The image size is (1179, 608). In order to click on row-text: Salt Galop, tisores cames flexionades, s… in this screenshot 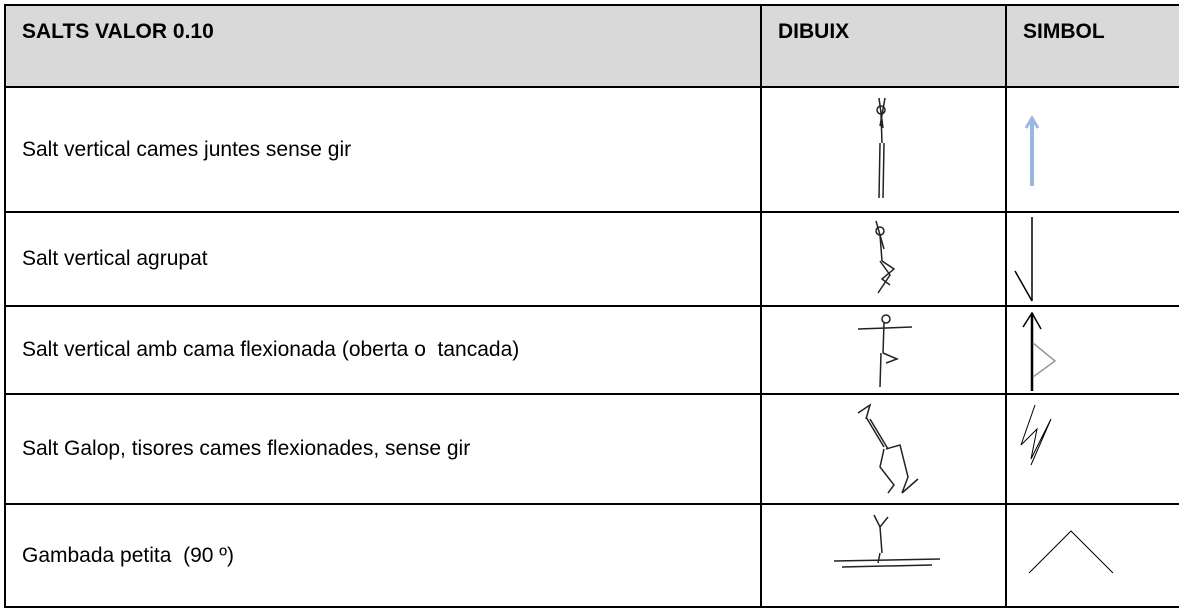, I will do `click(246, 448)`.